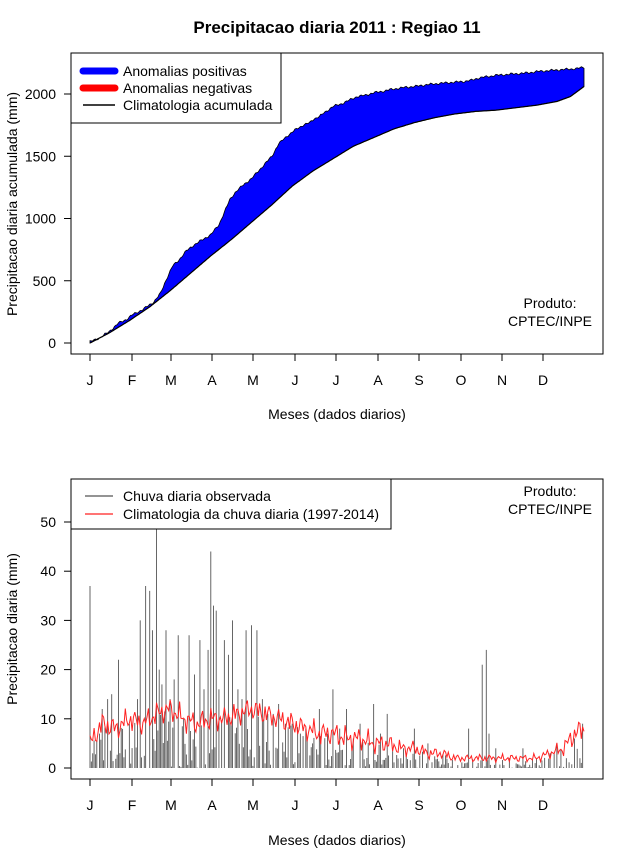 The image size is (640, 850). I want to click on top-y-tick-label: 0, so click(52, 343).